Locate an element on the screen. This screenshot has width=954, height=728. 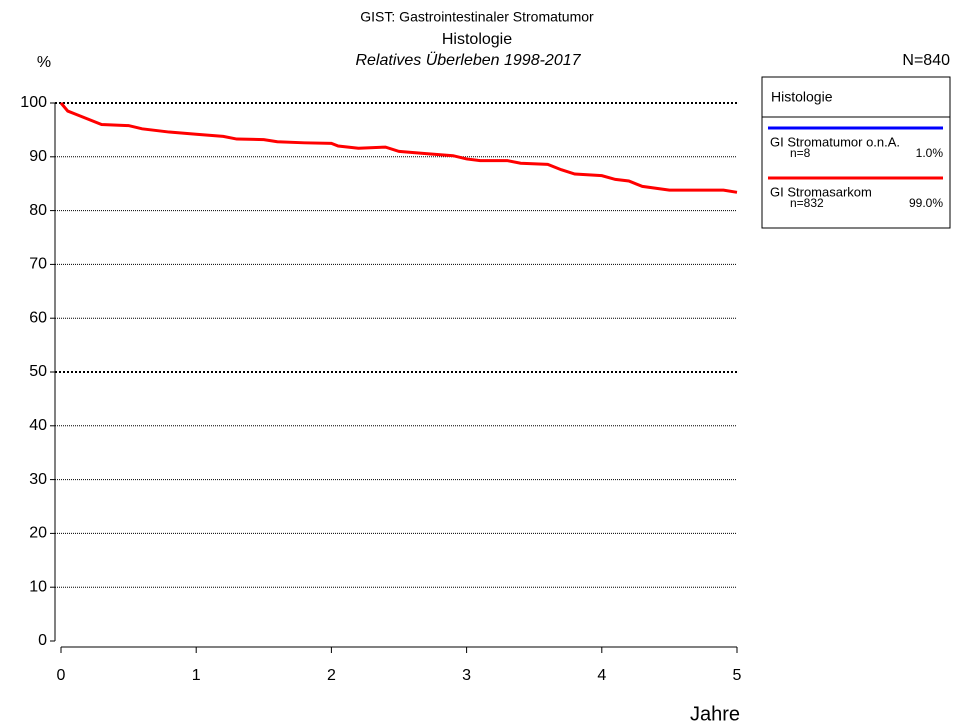
y-tick-label: 90 is located at coordinates (38, 156).